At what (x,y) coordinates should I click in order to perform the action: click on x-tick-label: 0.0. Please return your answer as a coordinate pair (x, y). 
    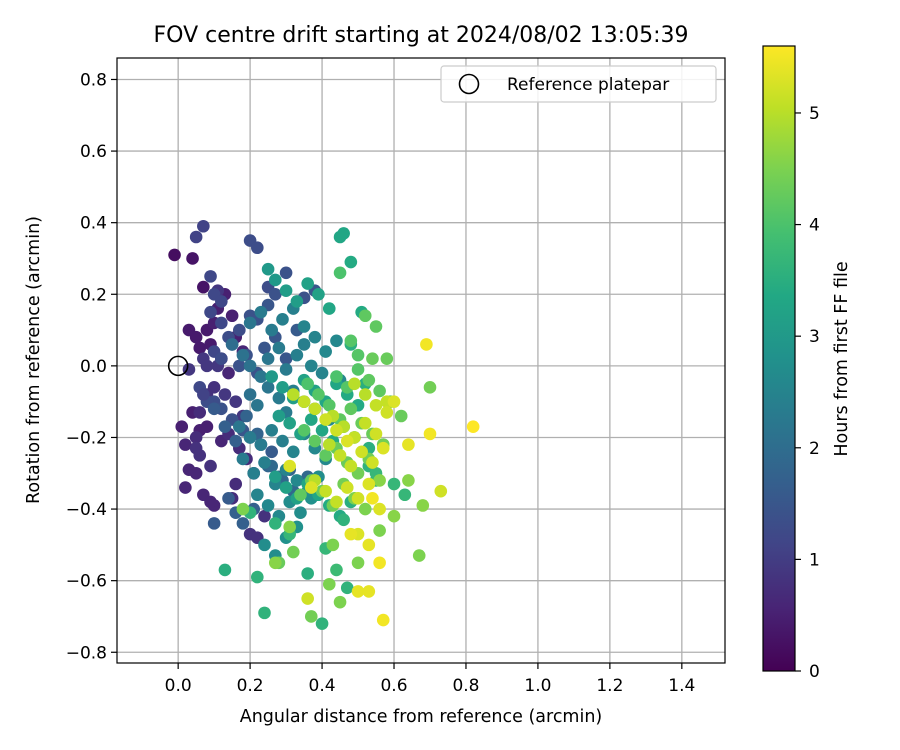
    Looking at the image, I should click on (178, 686).